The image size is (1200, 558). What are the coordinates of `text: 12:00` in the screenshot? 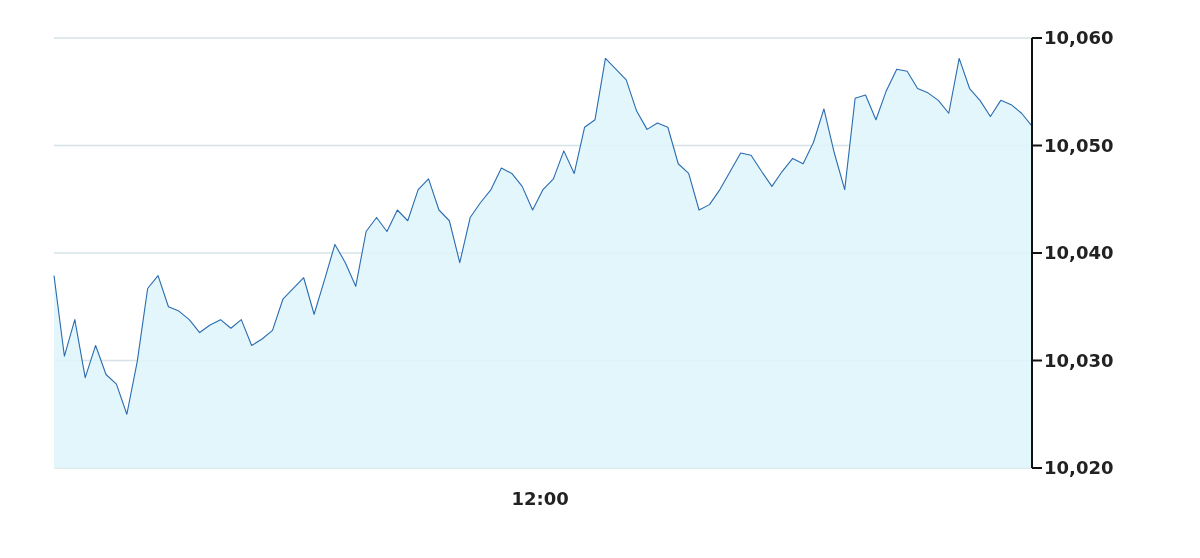 It's located at (540, 498).